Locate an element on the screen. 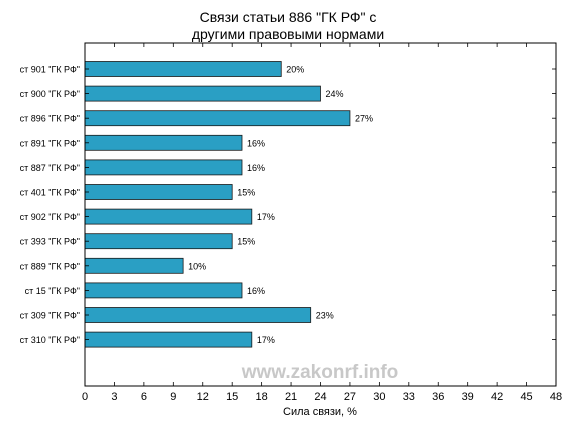  bar-value-label: 24% is located at coordinates (335, 94).